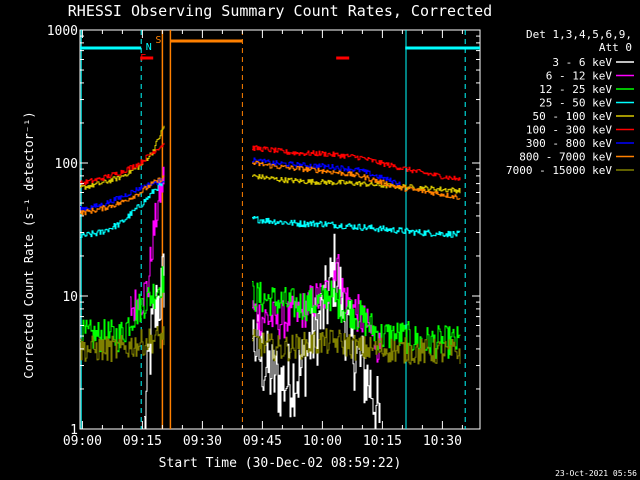  Describe the element at coordinates (442, 441) in the screenshot. I see `x-tick-label: 10:30` at that location.